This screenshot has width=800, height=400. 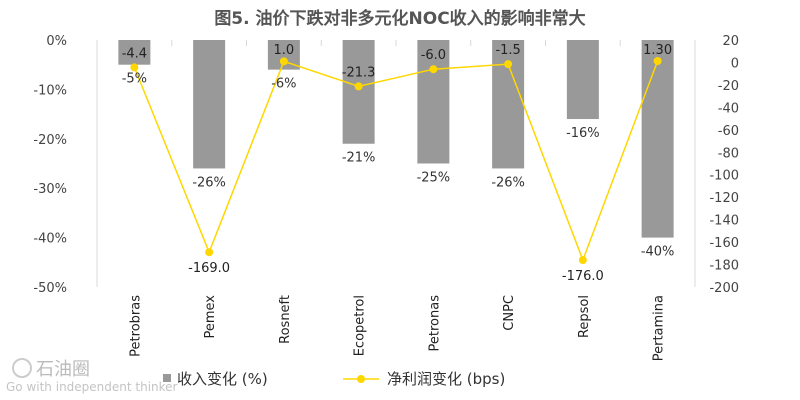 I want to click on line-point-cnpc, so click(x=508, y=64).